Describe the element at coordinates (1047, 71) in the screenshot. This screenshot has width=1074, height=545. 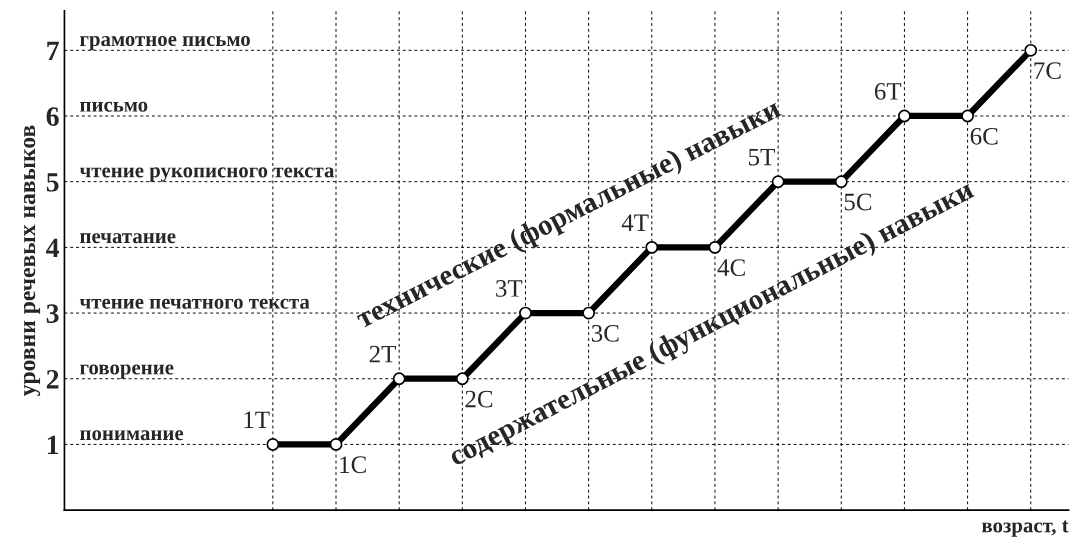
I see `data-label: 7C` at that location.